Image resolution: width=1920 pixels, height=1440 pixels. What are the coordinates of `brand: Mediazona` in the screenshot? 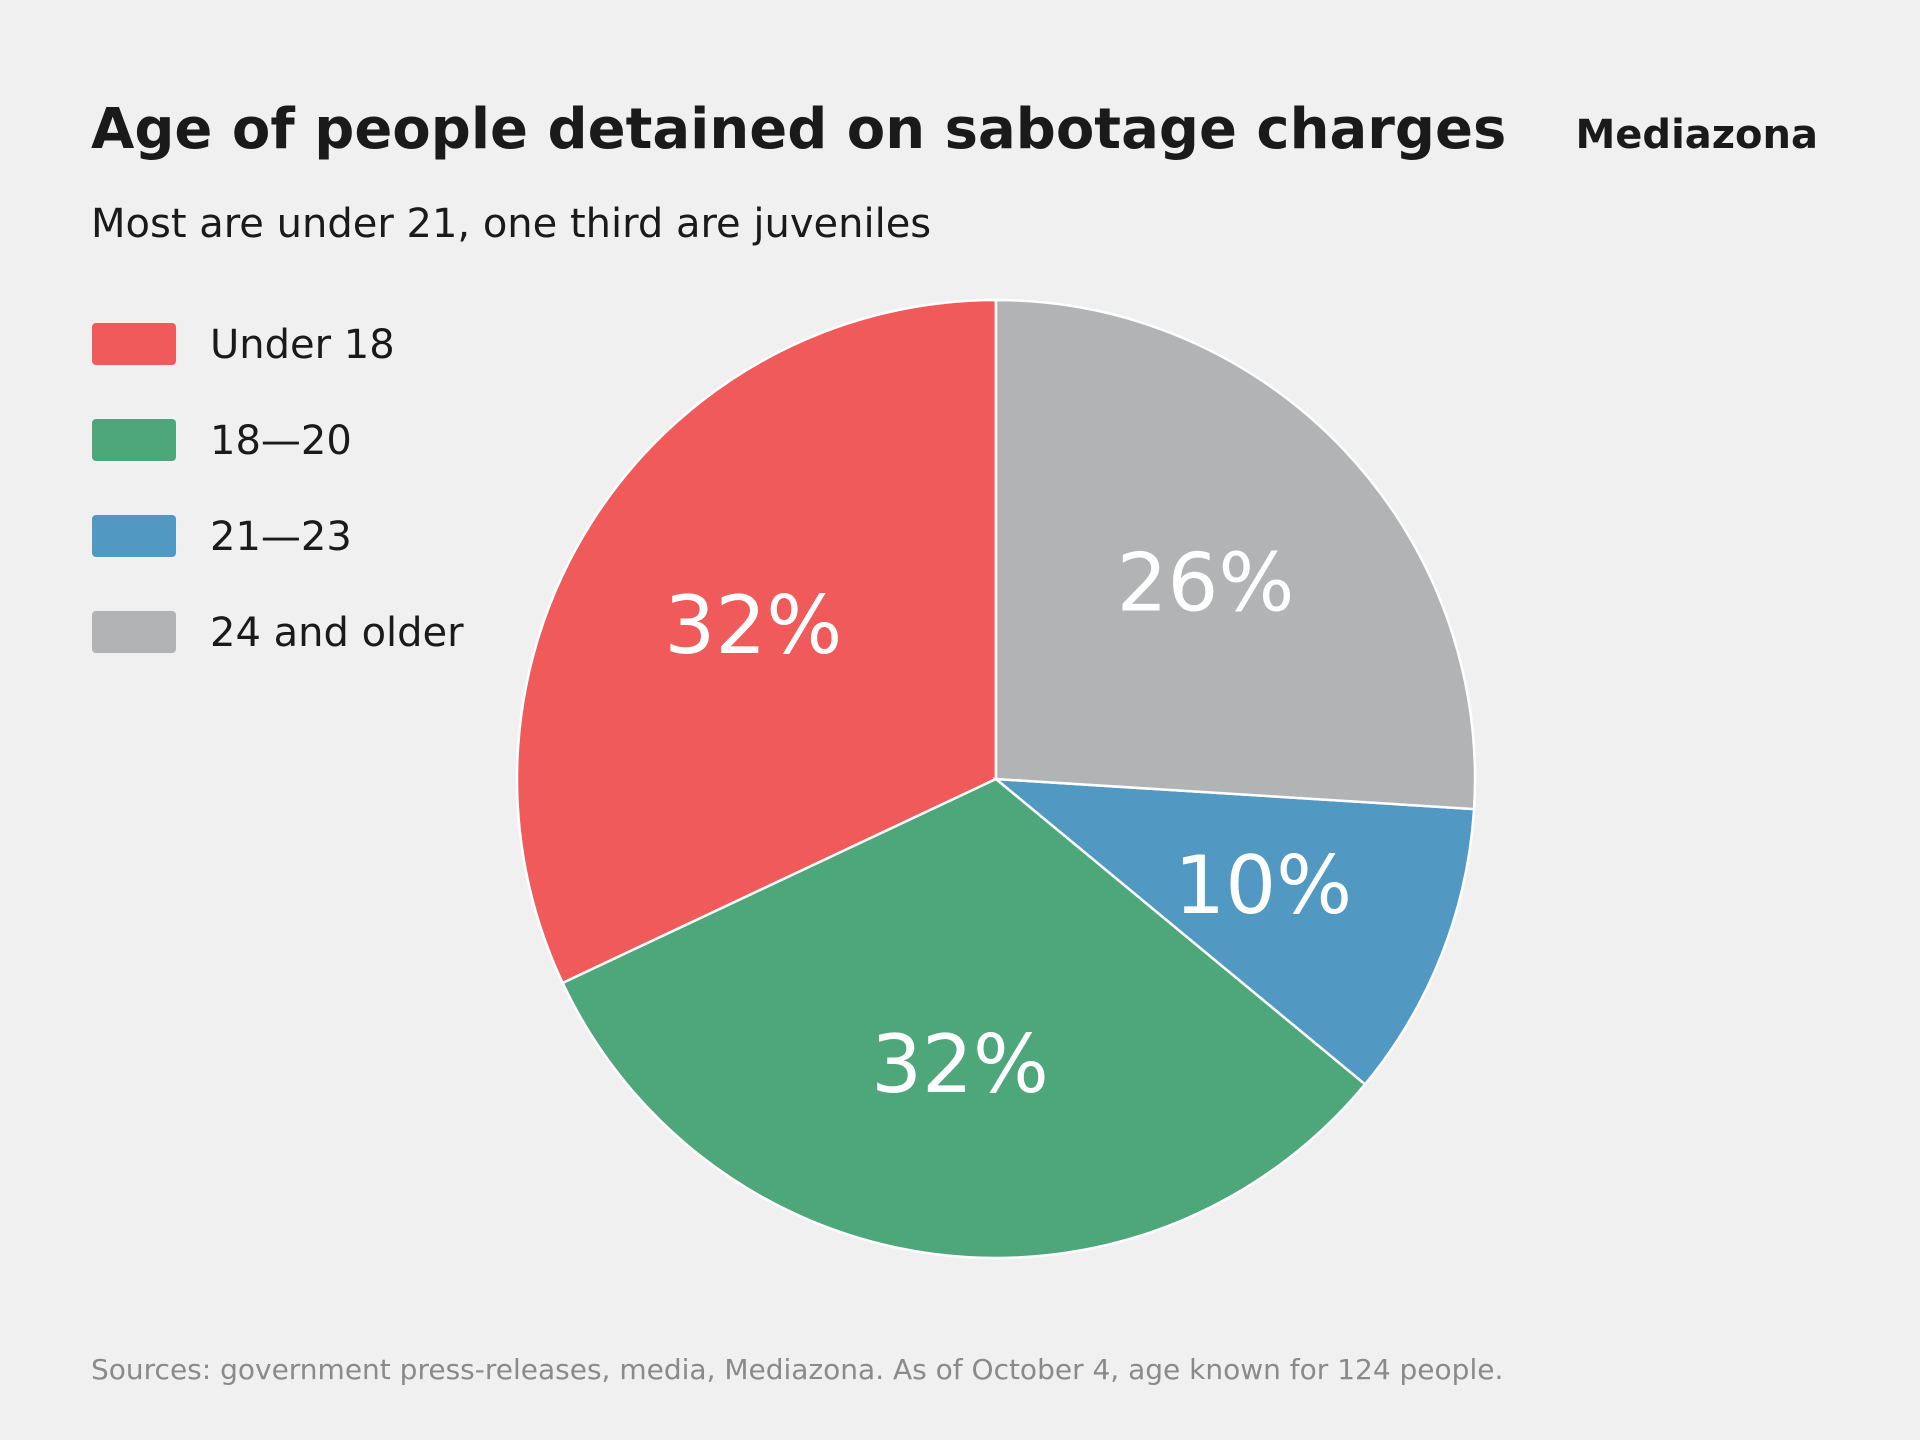 It's located at (1697, 135).